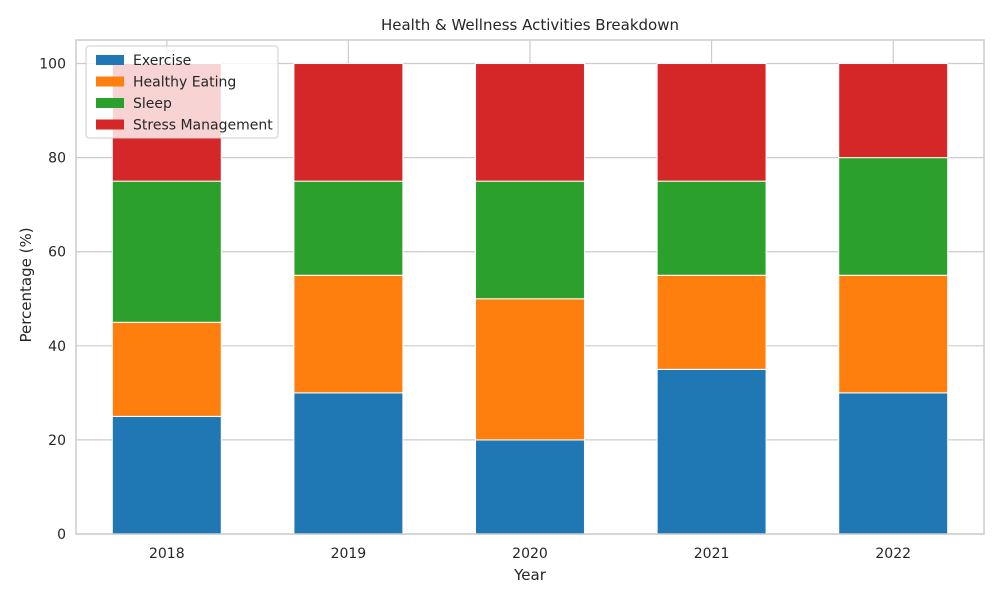  I want to click on bar-segment-stress-management-2020, so click(530, 122).